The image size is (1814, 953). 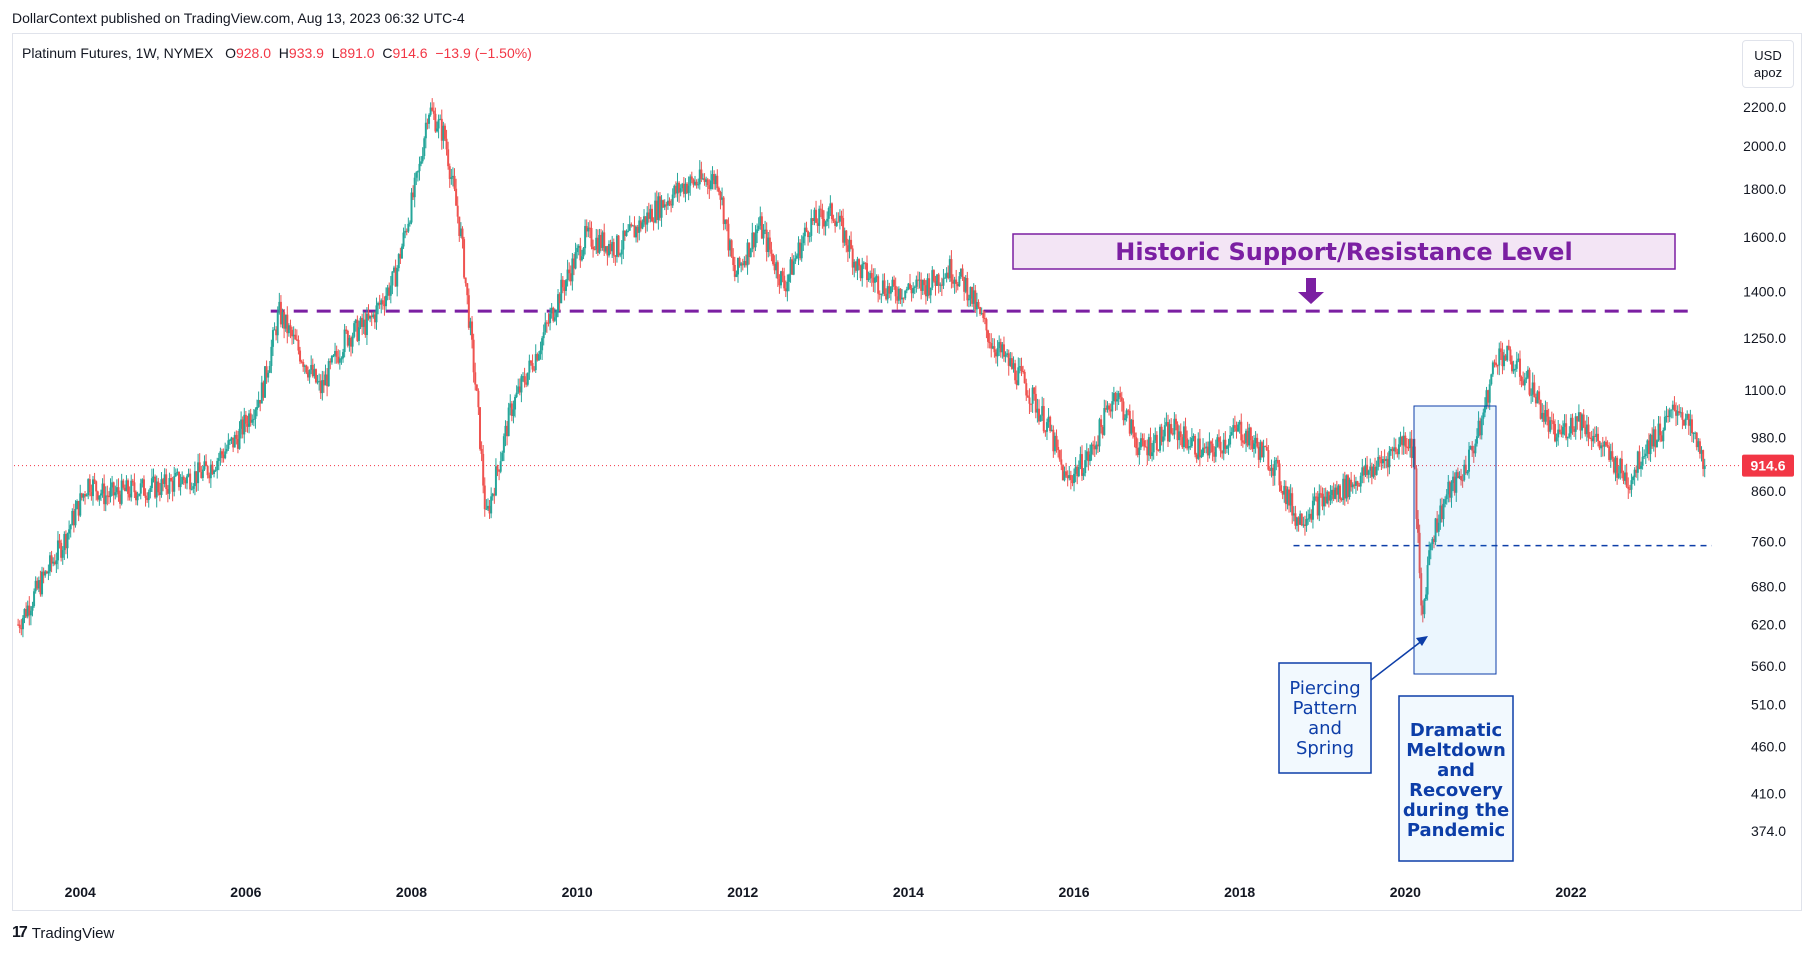 What do you see at coordinates (80, 892) in the screenshot?
I see `x-tick-label: 2004` at bounding box center [80, 892].